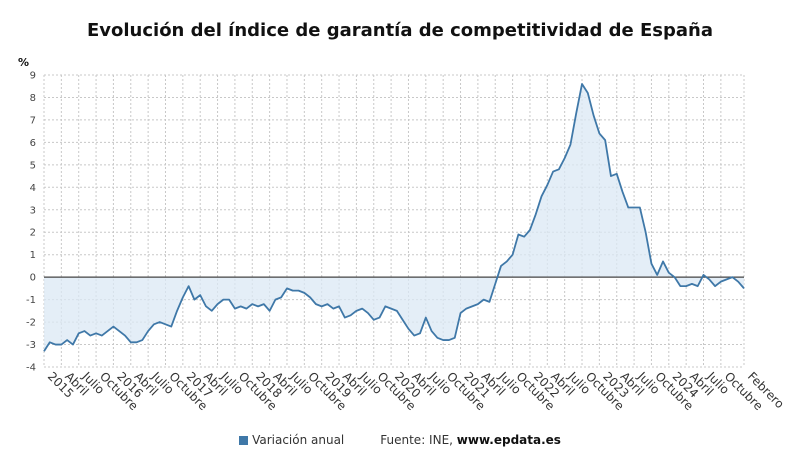  I want to click on y-tick-label: 0, so click(33, 278).